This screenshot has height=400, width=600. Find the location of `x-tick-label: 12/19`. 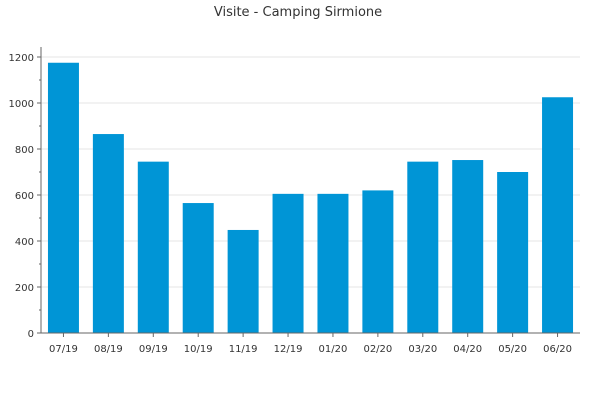

x-tick-label: 12/19 is located at coordinates (288, 349).